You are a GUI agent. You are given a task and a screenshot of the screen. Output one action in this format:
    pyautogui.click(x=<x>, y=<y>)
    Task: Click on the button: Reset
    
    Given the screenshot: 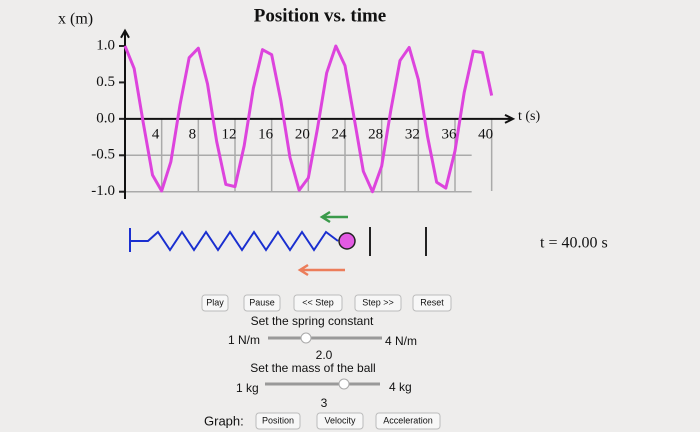 What is the action you would take?
    pyautogui.click(x=432, y=303)
    